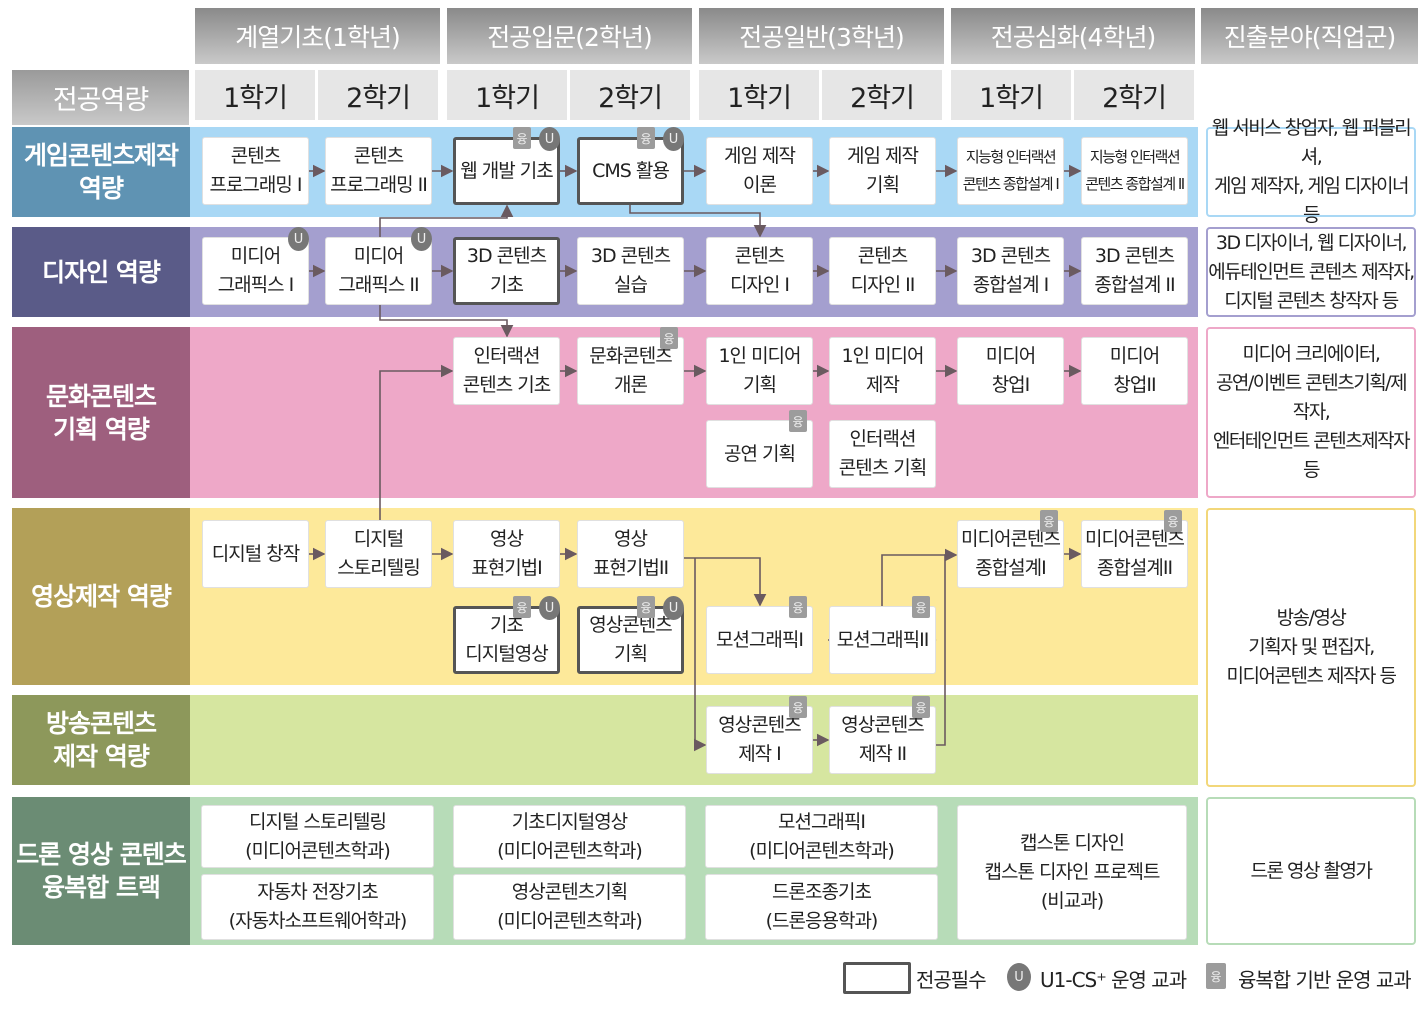 The height and width of the screenshot is (1009, 1426). Describe the element at coordinates (1073, 36) in the screenshot. I see `year-header: 전공심화(4학년)` at that location.